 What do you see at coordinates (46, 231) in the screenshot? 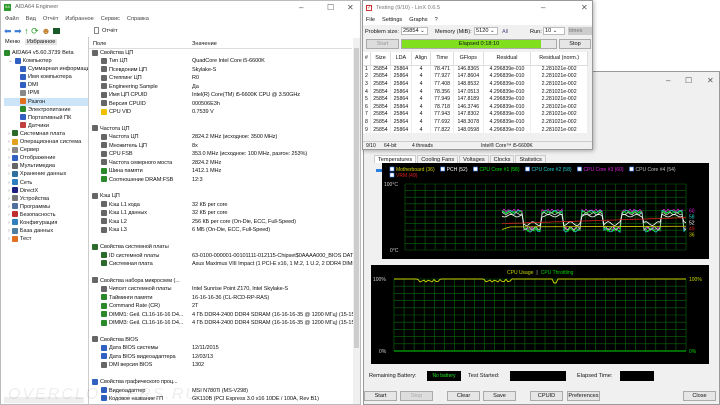
I see `tree-item: › База данных` at bounding box center [46, 231].